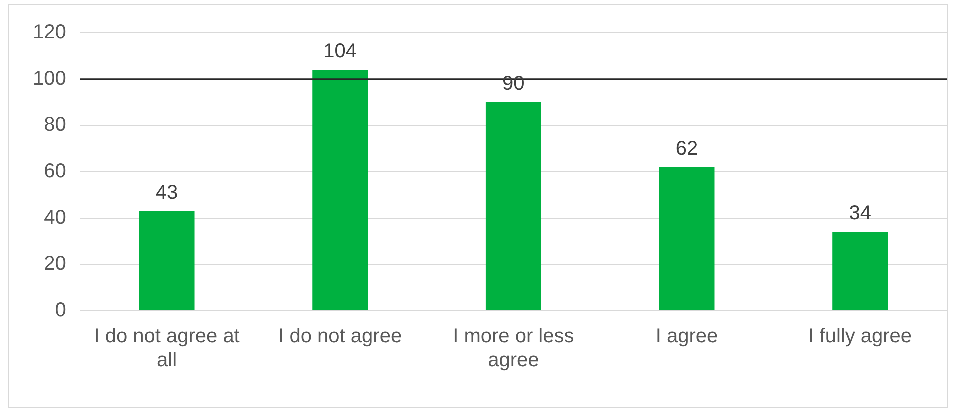 Image resolution: width=955 pixels, height=414 pixels. Describe the element at coordinates (55, 171) in the screenshot. I see `y-tick-label: 60` at that location.